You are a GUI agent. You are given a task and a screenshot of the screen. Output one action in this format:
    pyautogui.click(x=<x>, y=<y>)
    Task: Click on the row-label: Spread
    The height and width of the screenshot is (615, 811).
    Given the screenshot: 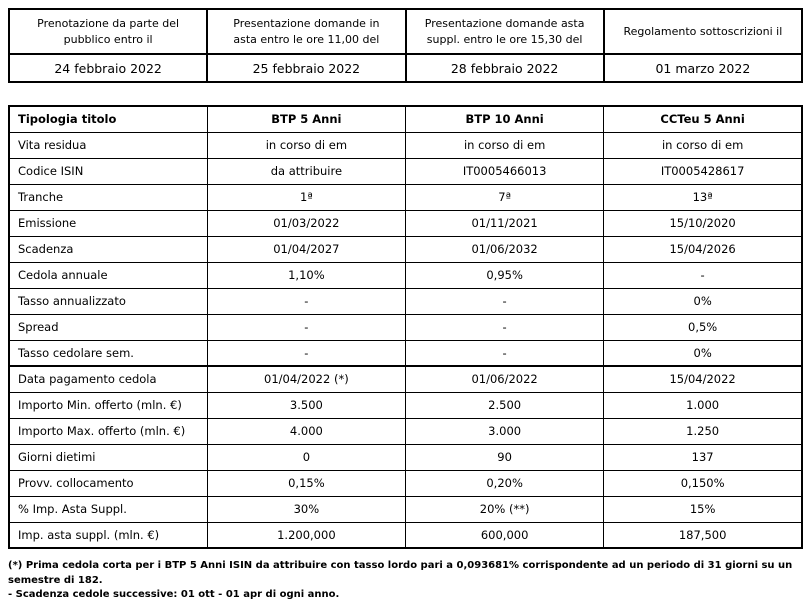 What is the action you would take?
    pyautogui.click(x=108, y=327)
    